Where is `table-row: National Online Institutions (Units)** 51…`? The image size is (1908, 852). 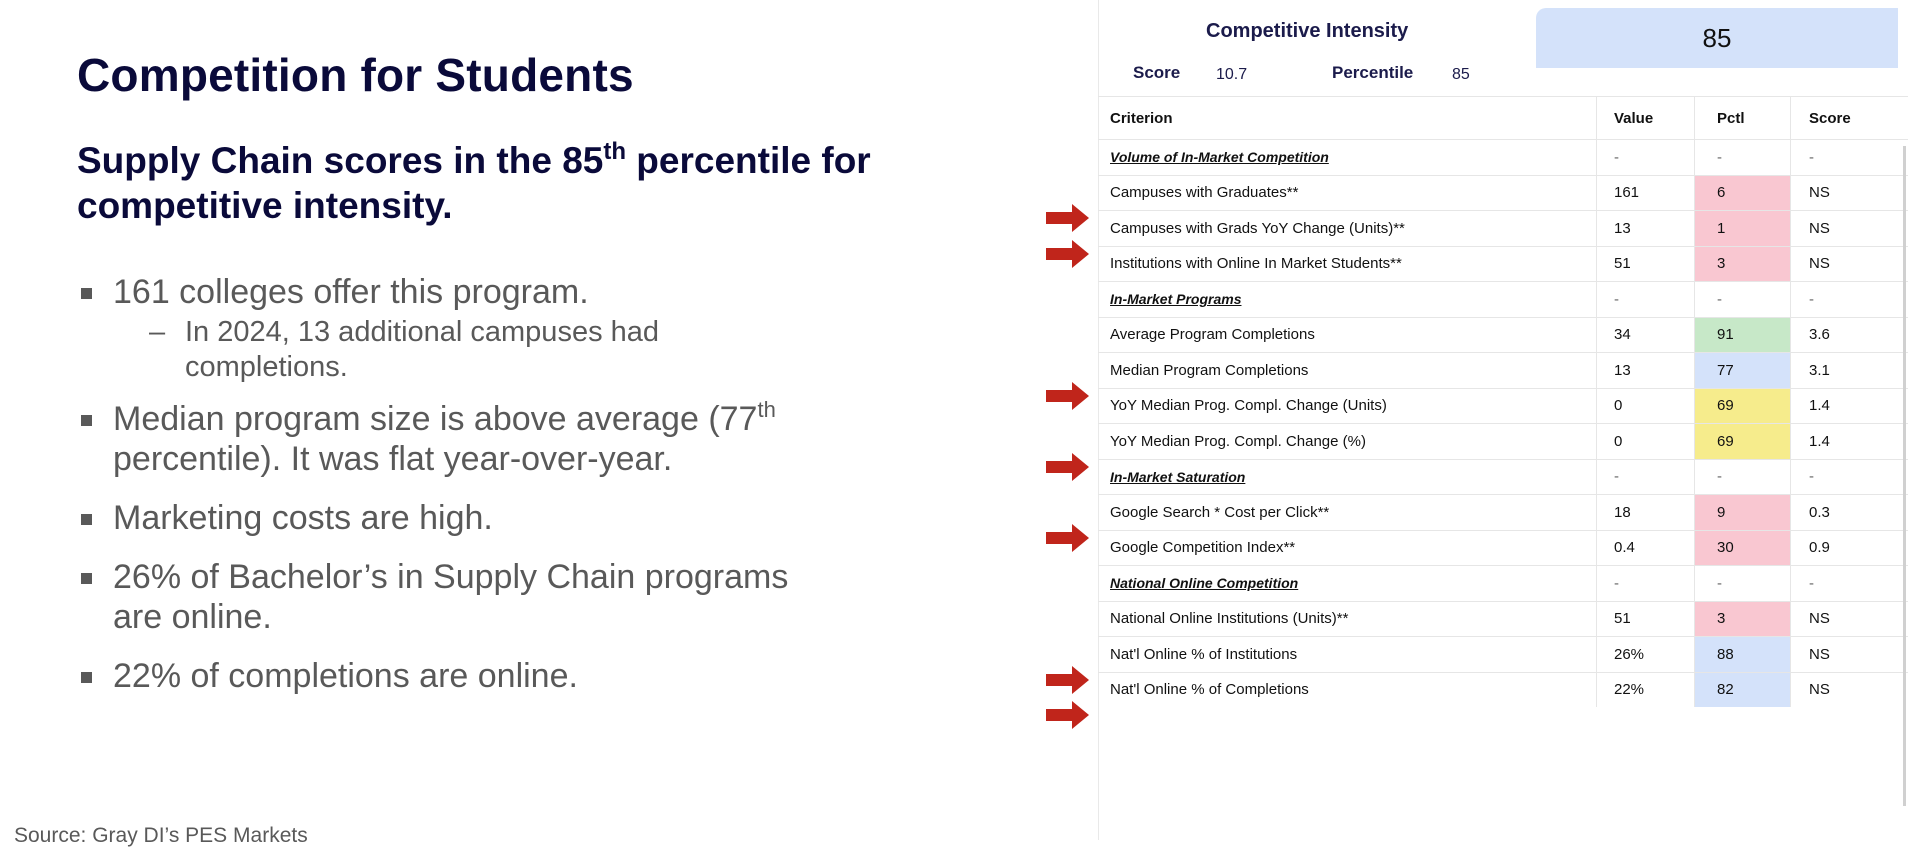
table-row: National Online Institutions (Units)** 51… is located at coordinates (1503, 618).